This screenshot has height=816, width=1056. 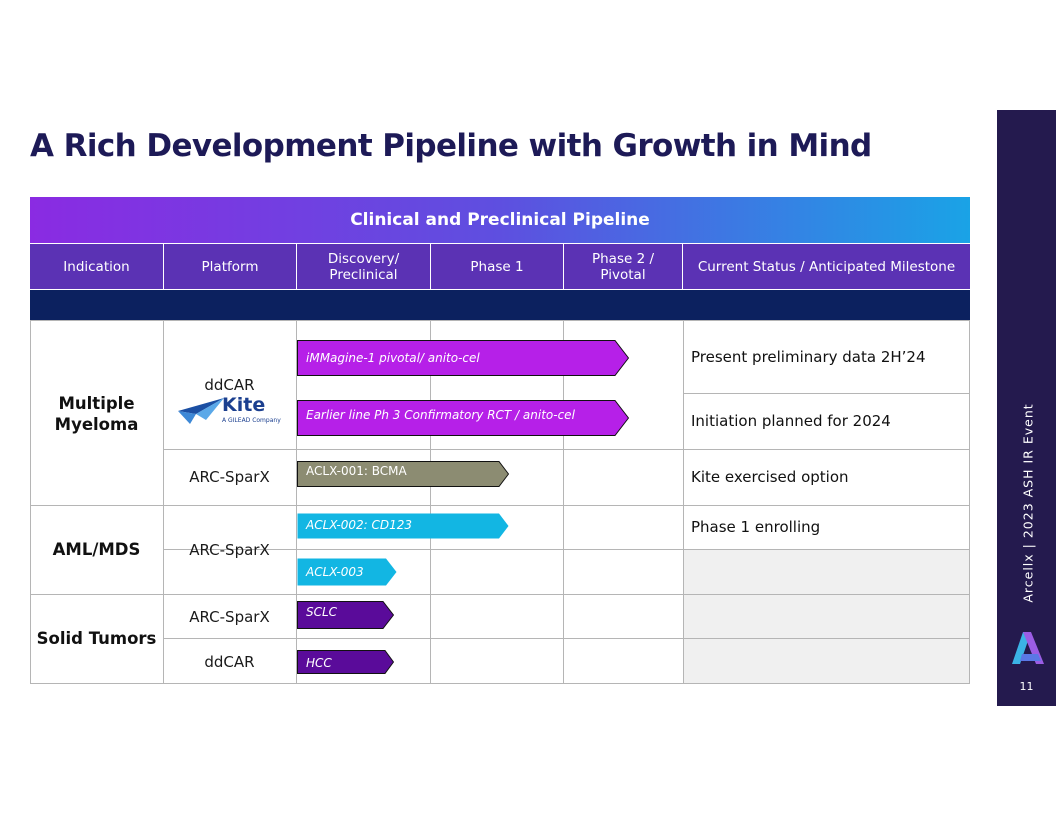 What do you see at coordinates (1028, 648) in the screenshot?
I see `arcellx-logo-icon` at bounding box center [1028, 648].